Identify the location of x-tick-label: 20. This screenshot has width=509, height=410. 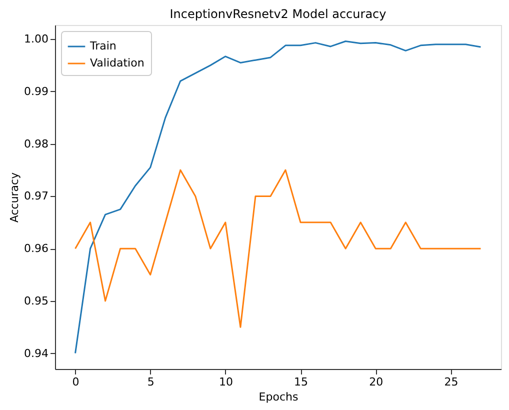
(376, 382).